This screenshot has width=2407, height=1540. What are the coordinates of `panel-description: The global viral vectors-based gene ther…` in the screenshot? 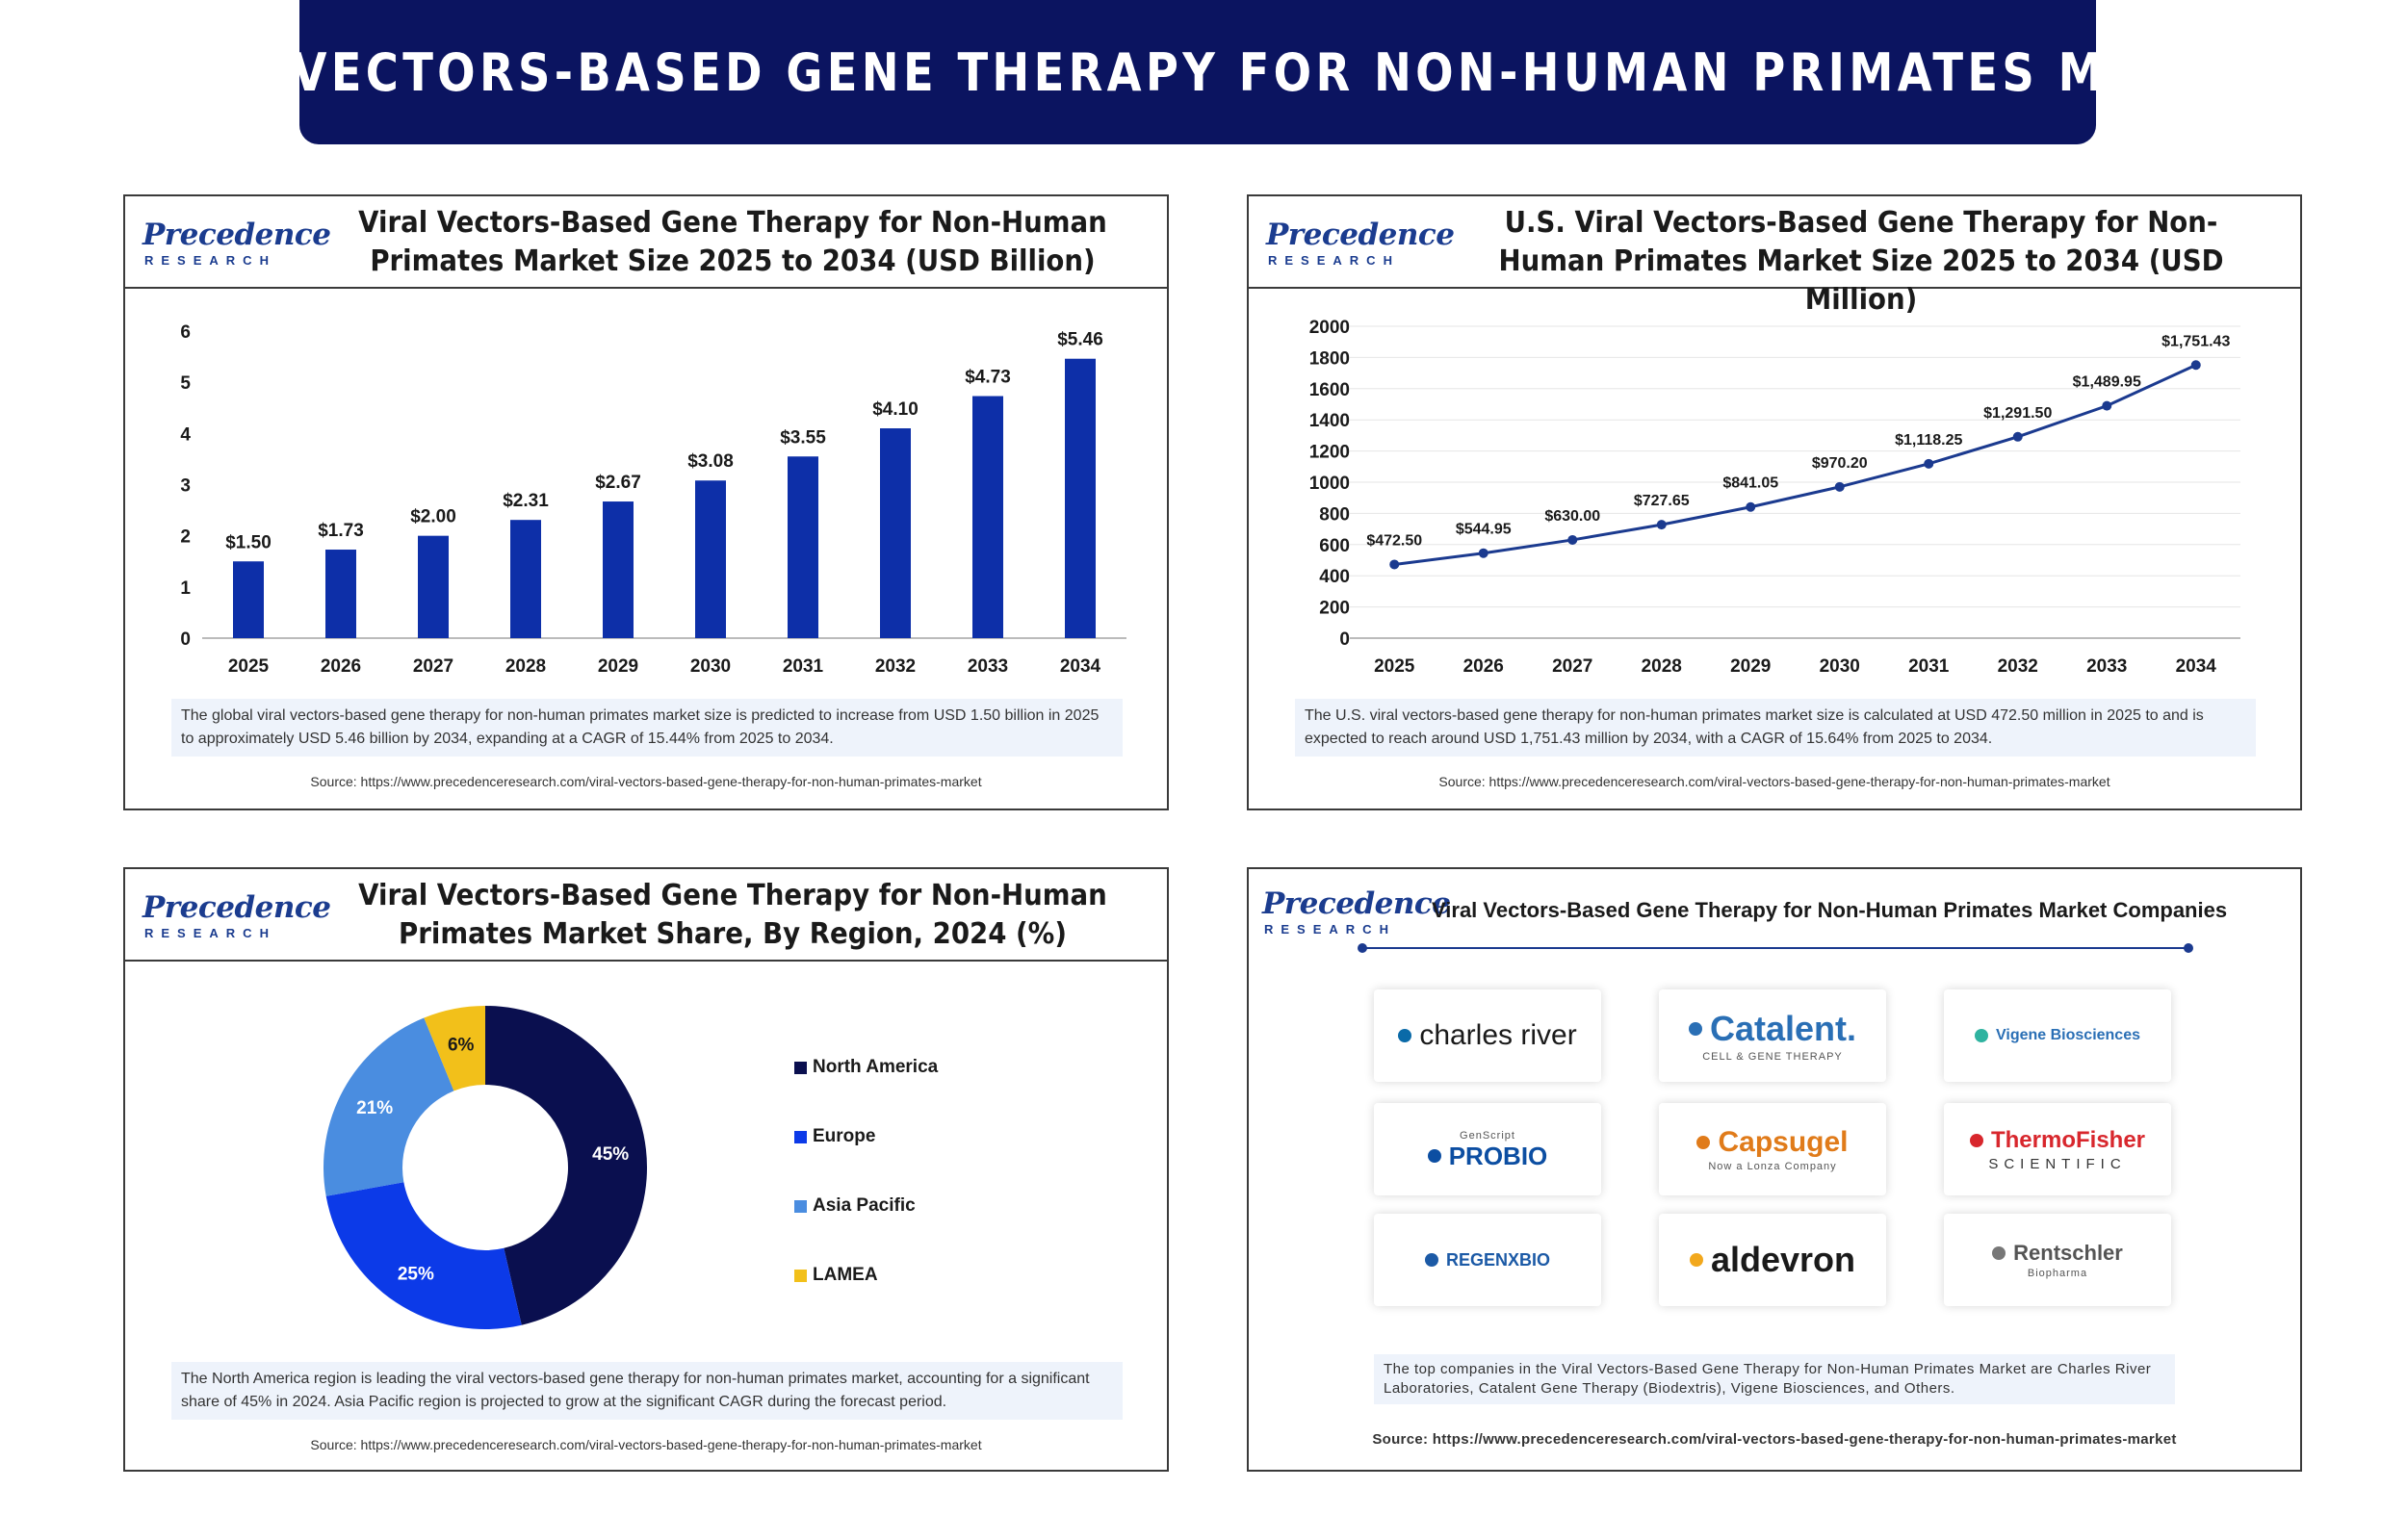 It's located at (647, 728).